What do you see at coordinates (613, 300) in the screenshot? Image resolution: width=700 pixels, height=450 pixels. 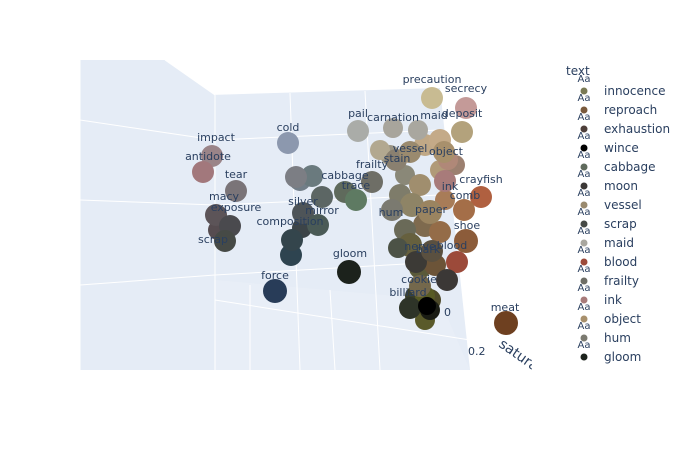 I see `legend-label-ink: ink` at bounding box center [613, 300].